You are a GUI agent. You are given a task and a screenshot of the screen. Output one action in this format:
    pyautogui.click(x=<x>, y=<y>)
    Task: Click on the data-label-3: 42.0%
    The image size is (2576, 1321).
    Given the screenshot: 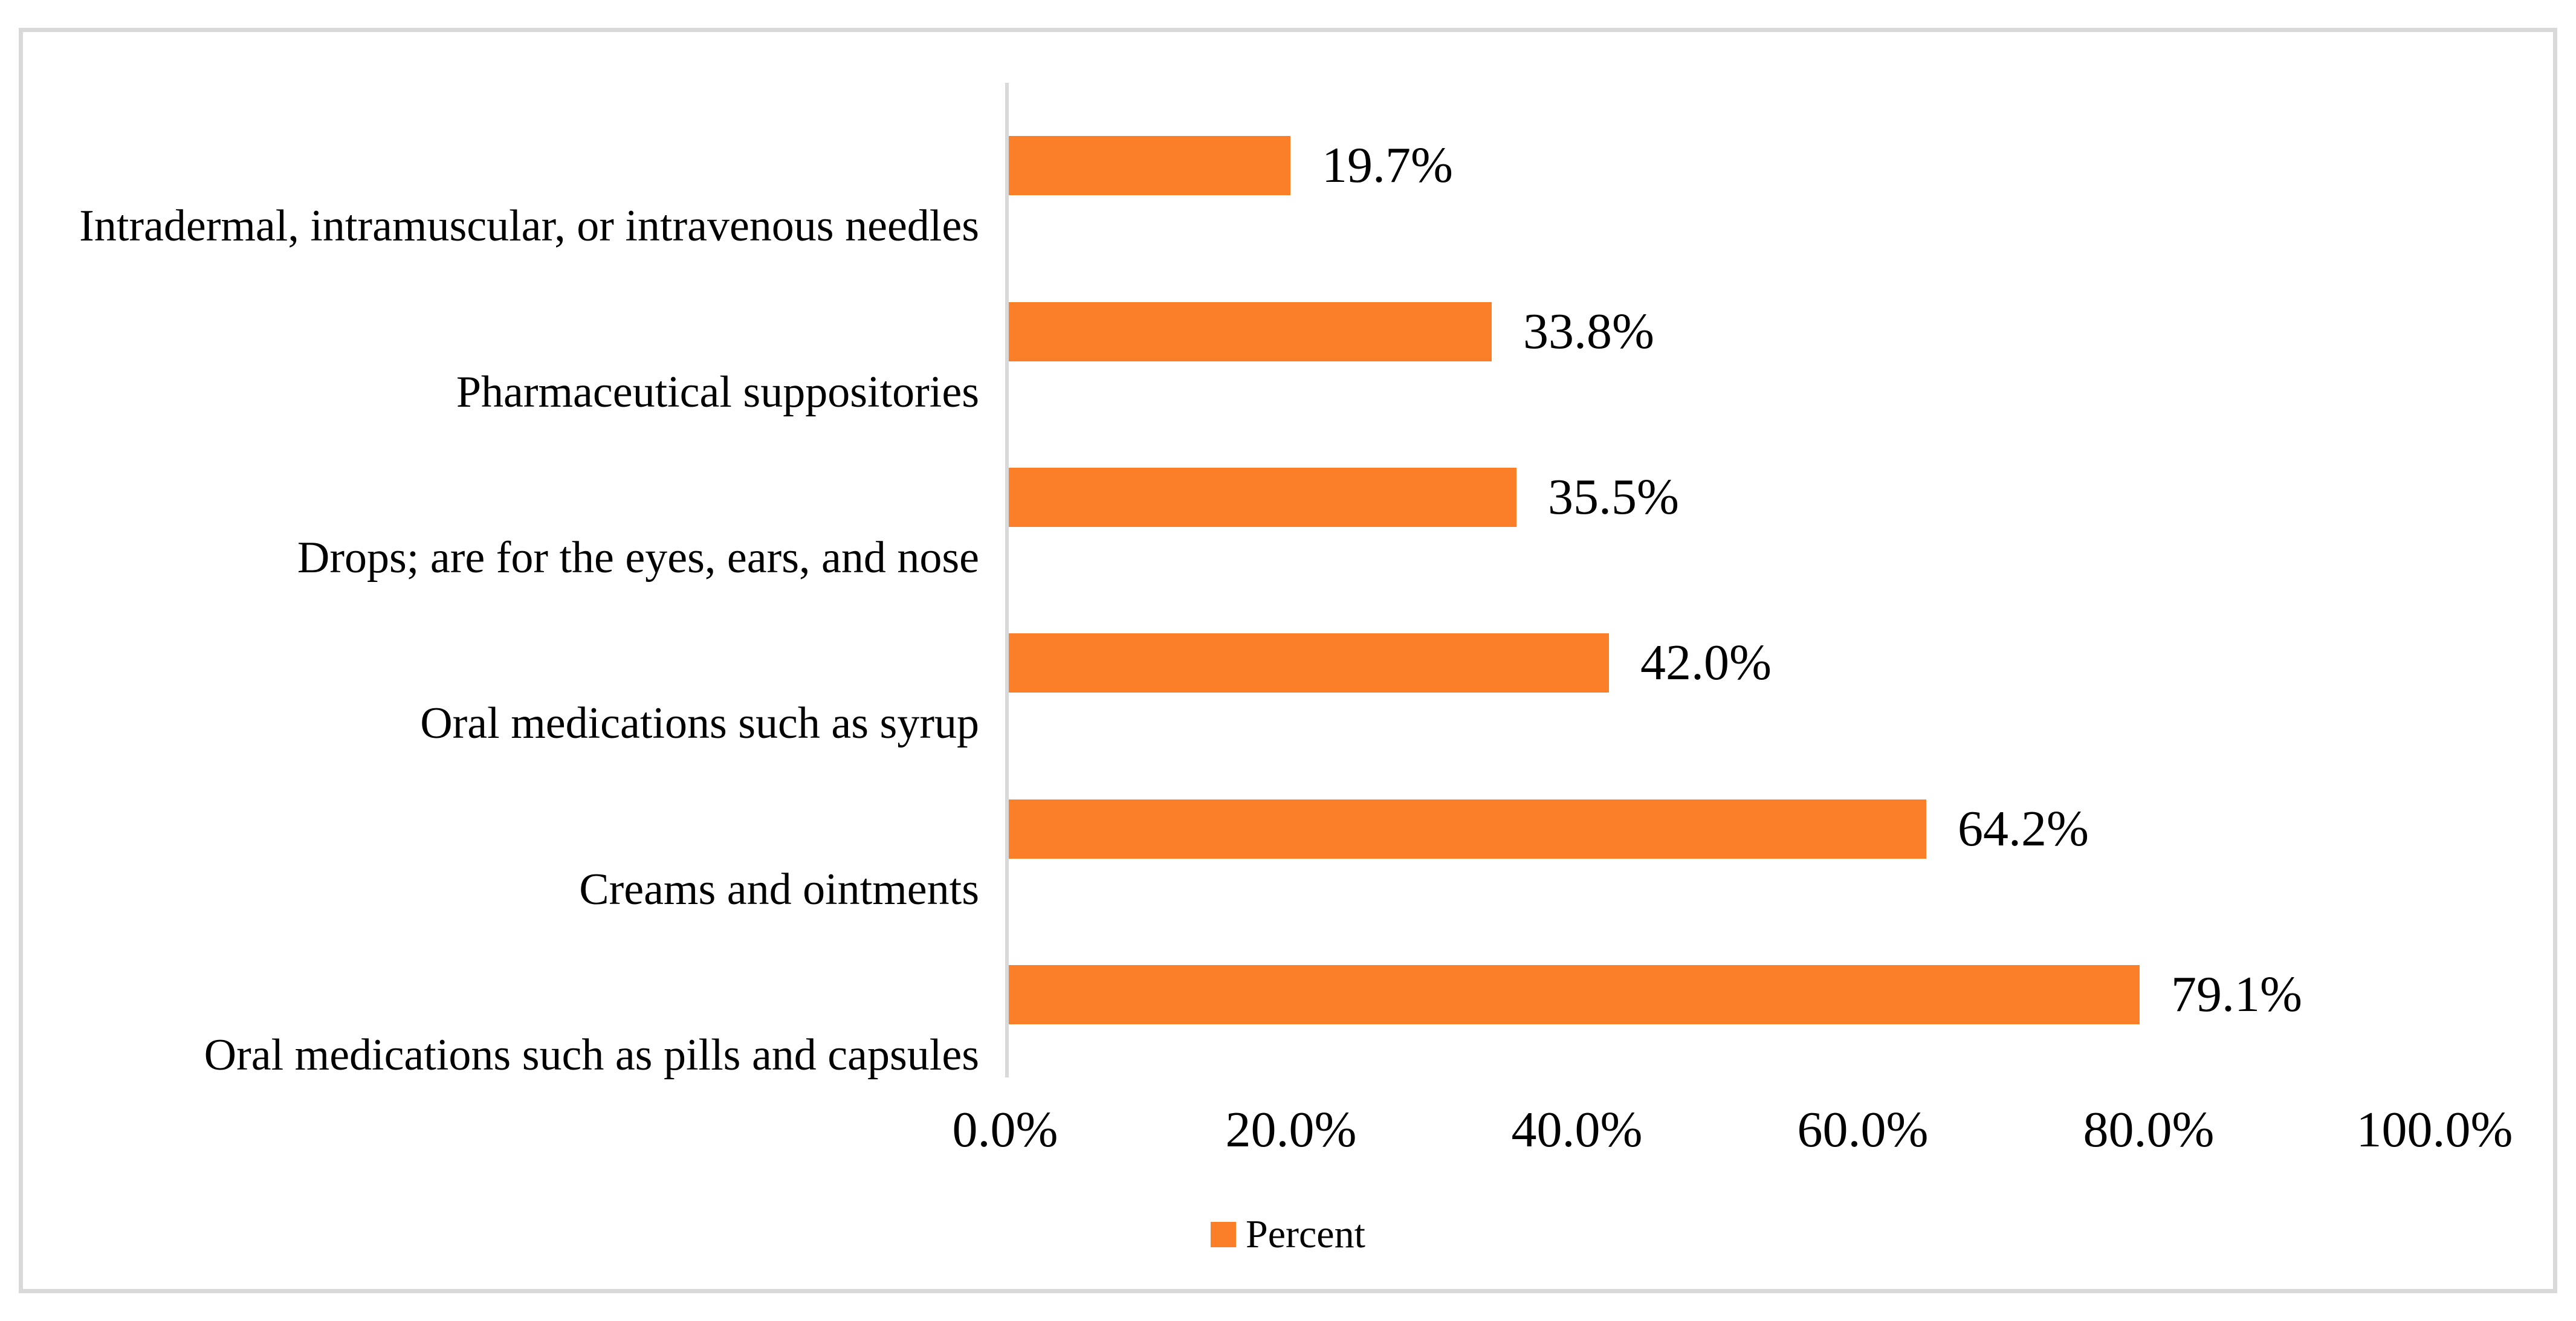 What is the action you would take?
    pyautogui.click(x=1706, y=663)
    